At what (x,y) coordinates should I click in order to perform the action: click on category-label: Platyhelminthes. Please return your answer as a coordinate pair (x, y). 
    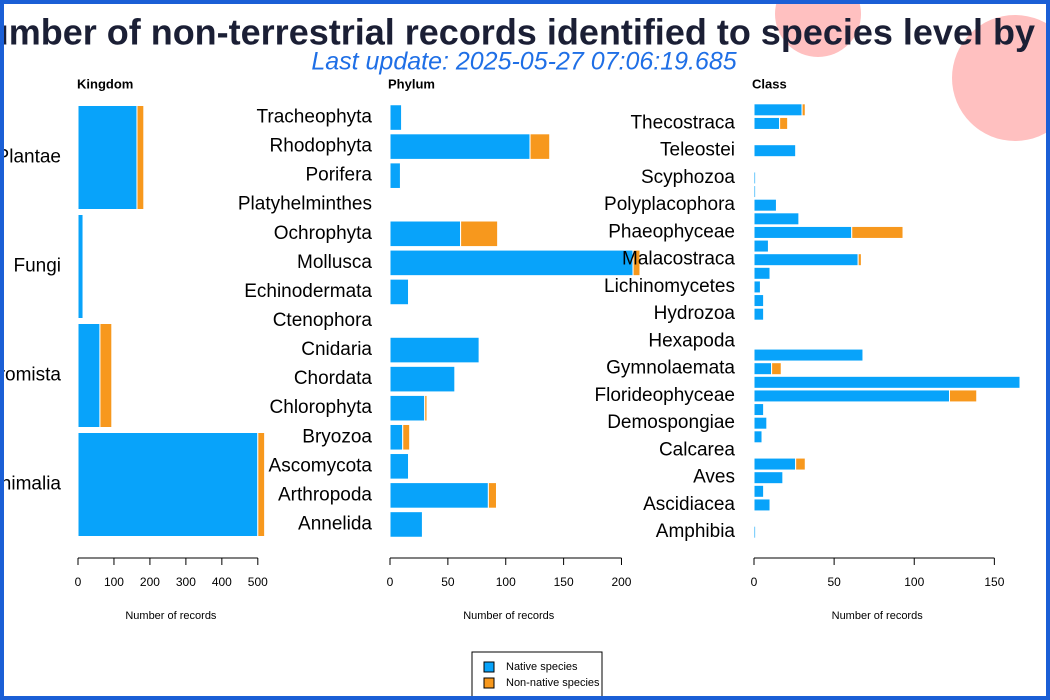
    Looking at the image, I should click on (305, 204).